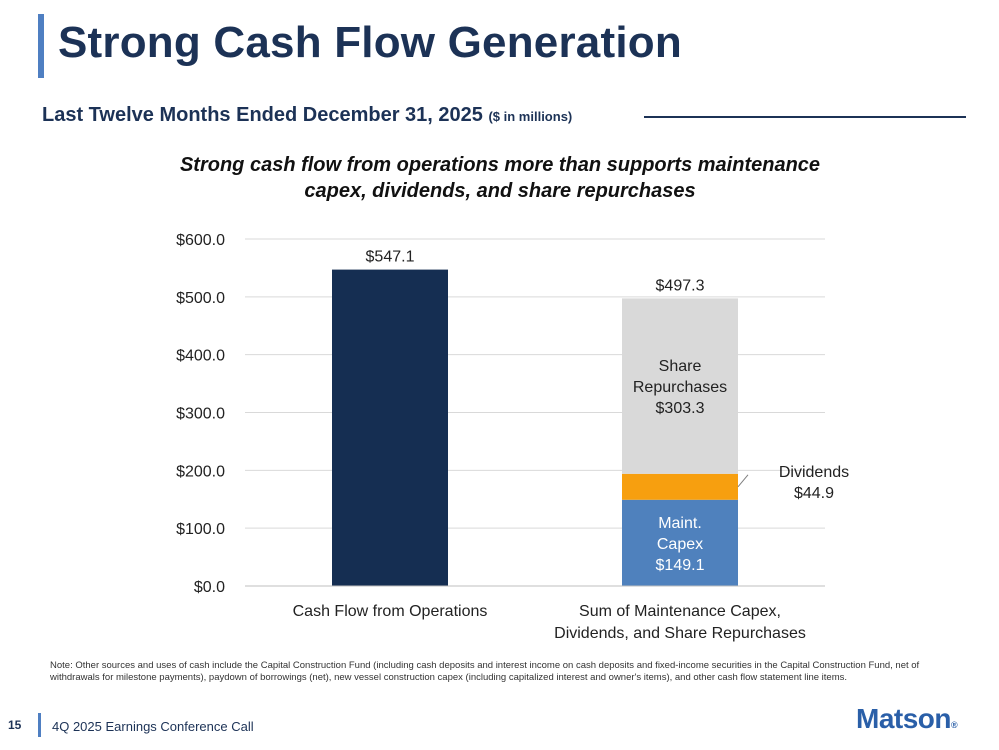 This screenshot has height=750, width=999. Describe the element at coordinates (814, 472) in the screenshot. I see `callout-label-dividends-0: Dividends` at that location.